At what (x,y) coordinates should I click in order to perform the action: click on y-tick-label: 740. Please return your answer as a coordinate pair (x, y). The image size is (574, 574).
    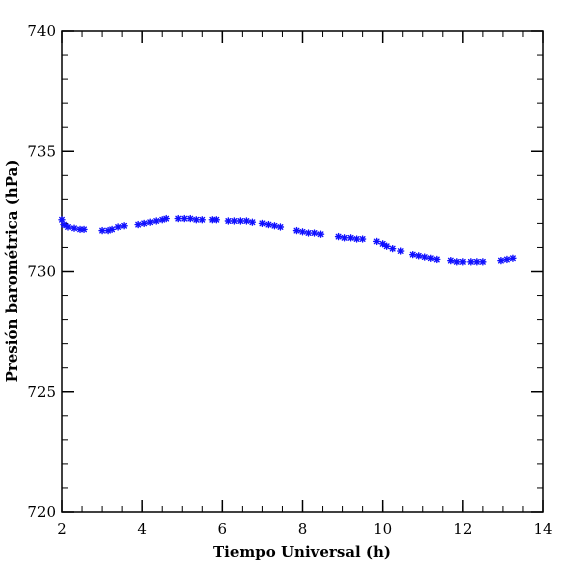
    Looking at the image, I should click on (41, 31).